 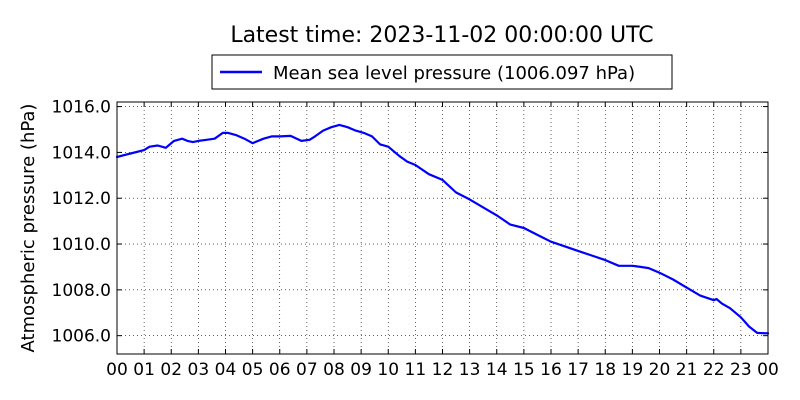 What do you see at coordinates (81, 291) in the screenshot?
I see `y-tick-label: 1008.0` at bounding box center [81, 291].